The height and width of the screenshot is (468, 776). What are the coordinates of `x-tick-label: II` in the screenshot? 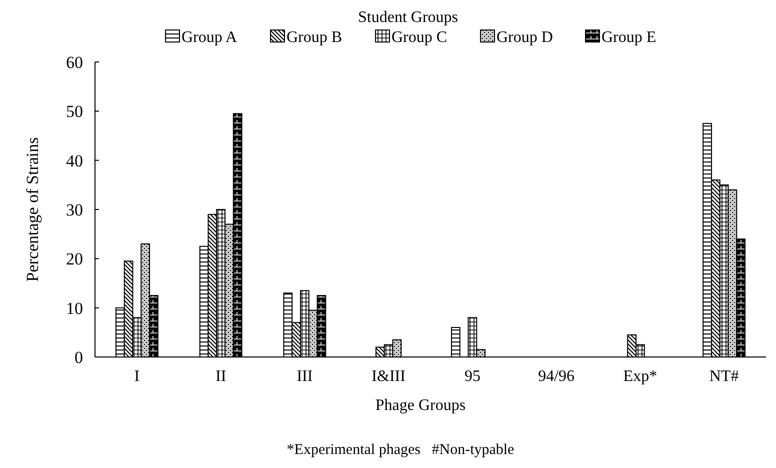 It's located at (220, 376).